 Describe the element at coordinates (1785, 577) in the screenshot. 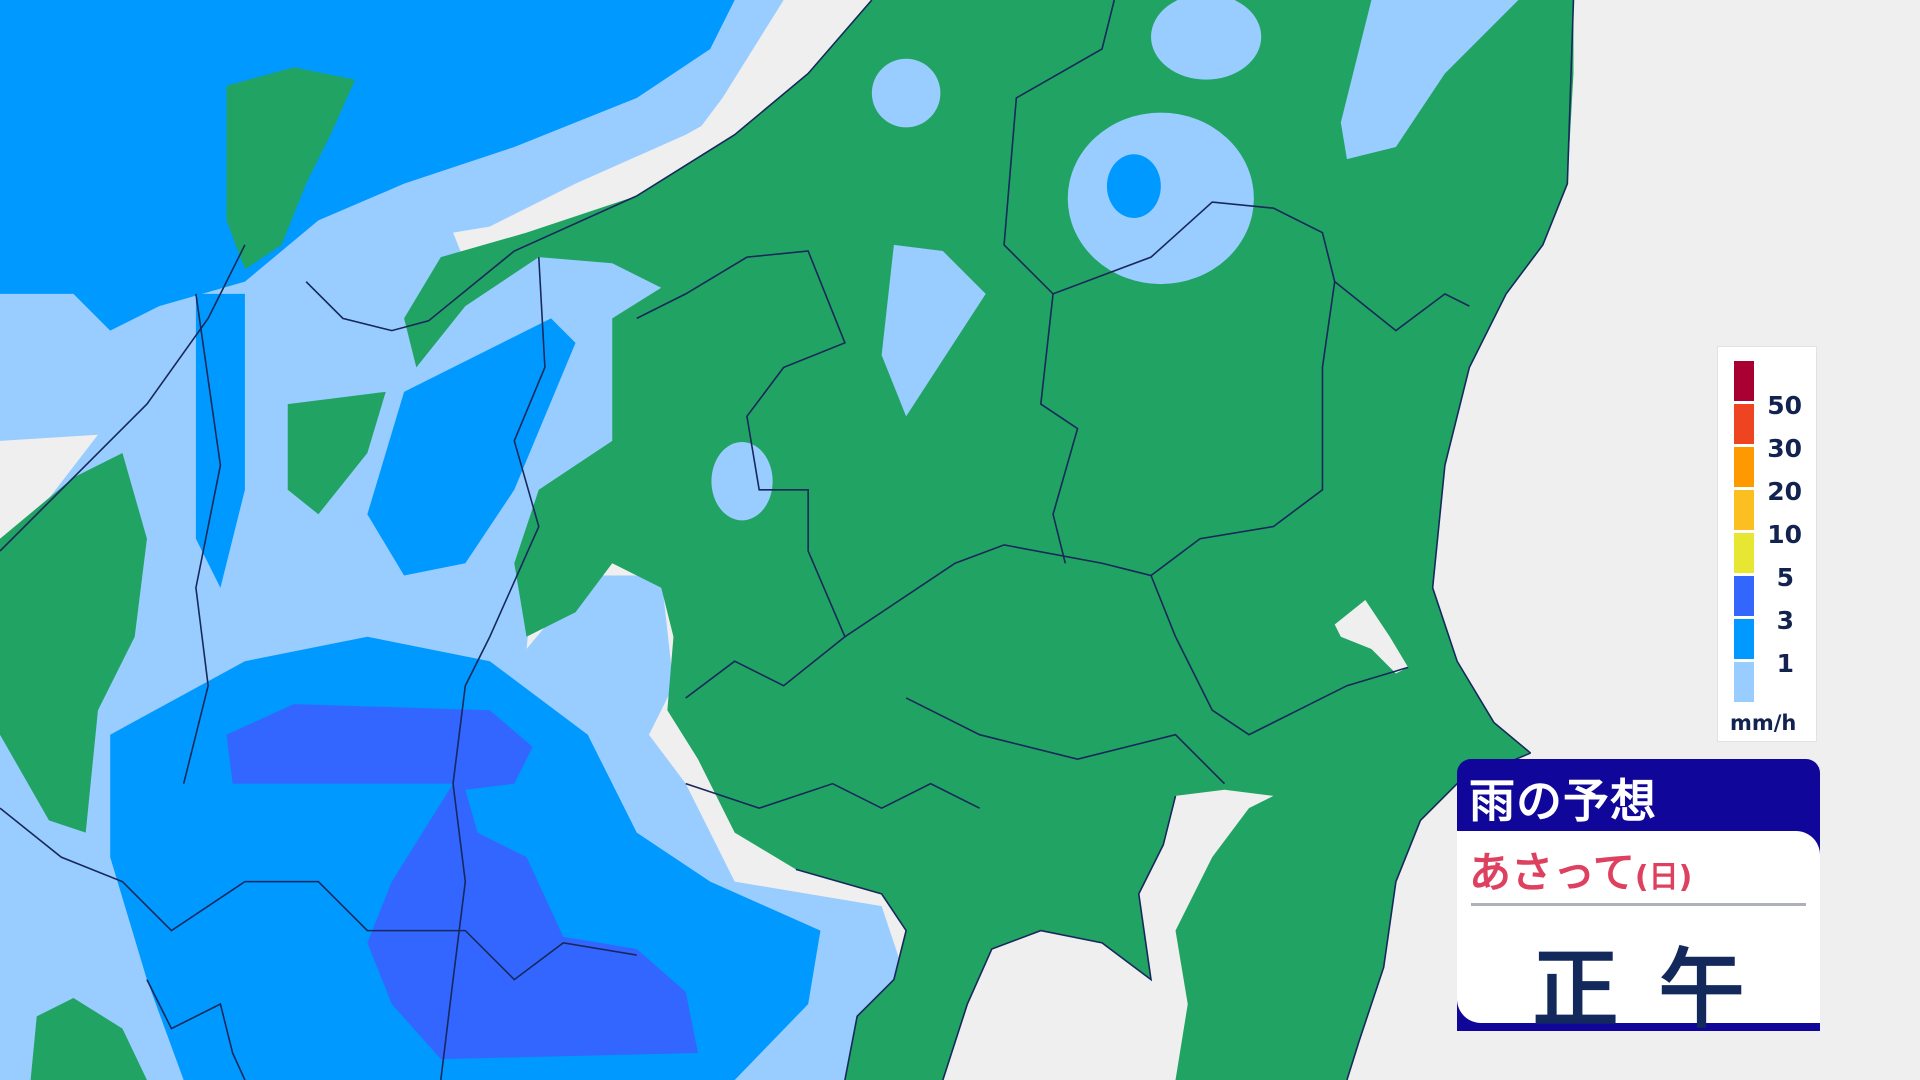

I see `legend-label: 5` at that location.